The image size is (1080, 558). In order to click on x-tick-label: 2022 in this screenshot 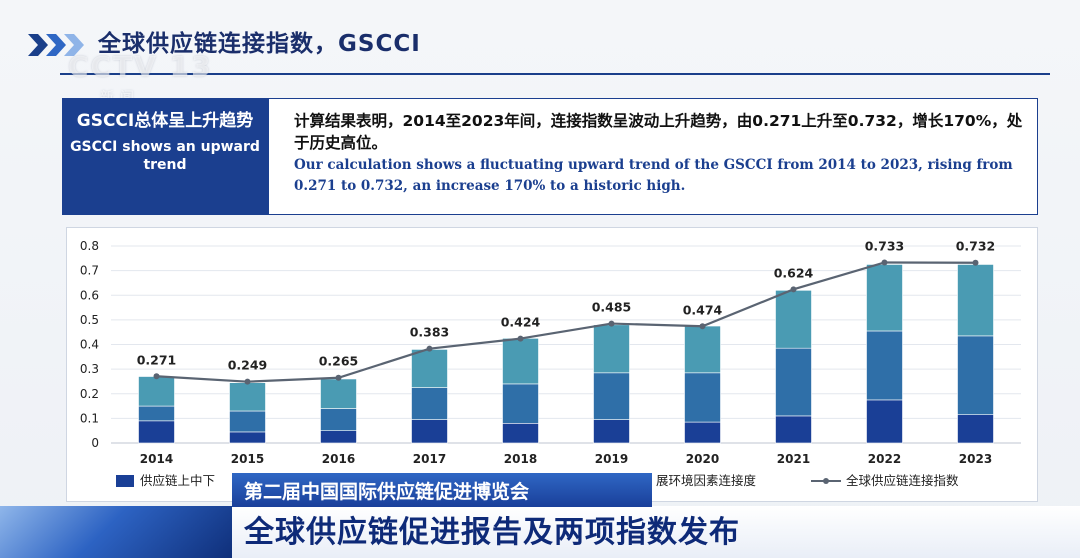, I will do `click(884, 459)`.